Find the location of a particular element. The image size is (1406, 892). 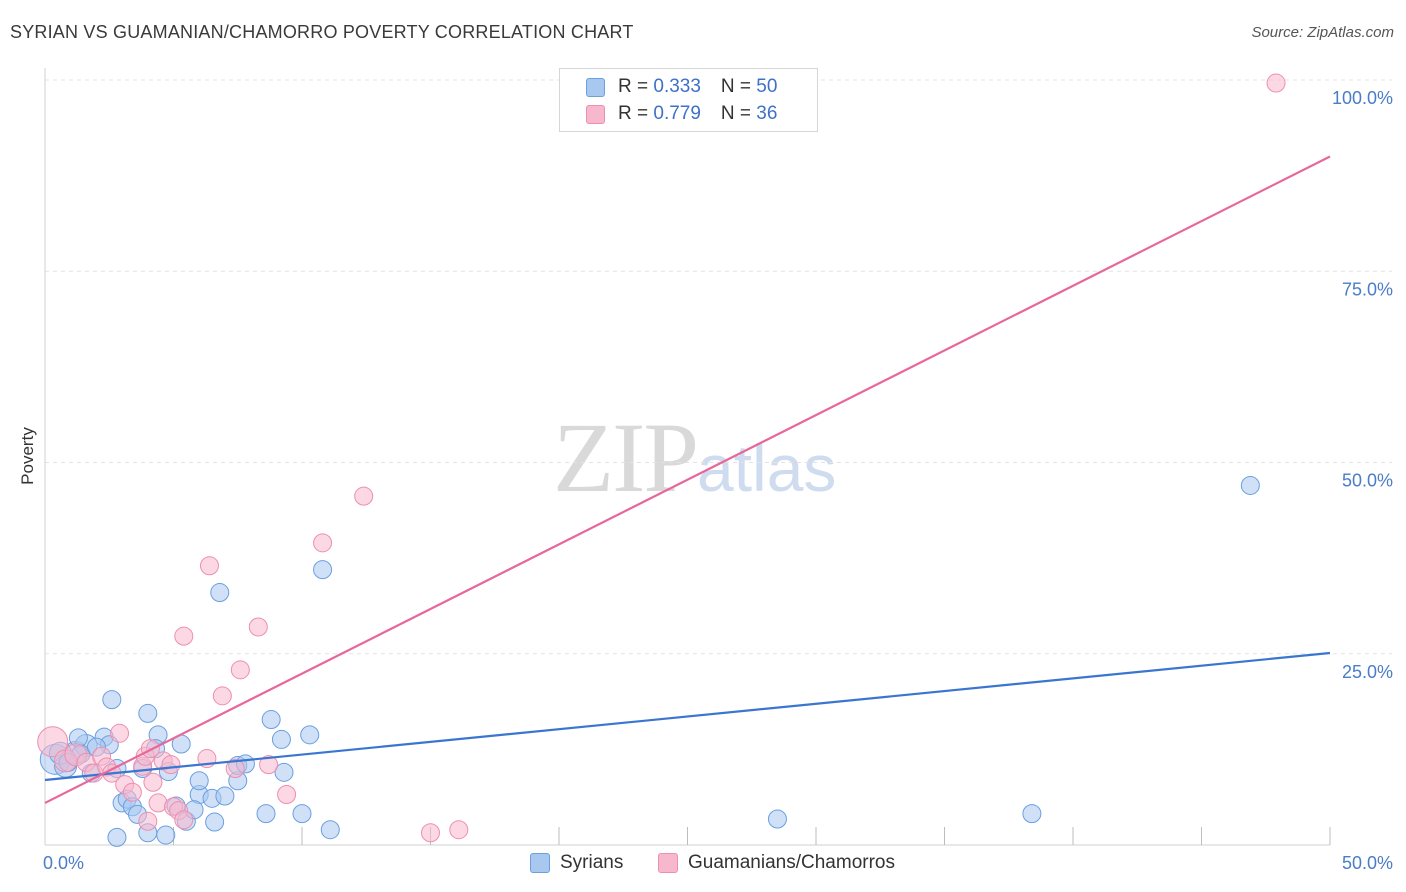

legend-swatch-guamanians is located at coordinates (595, 114).